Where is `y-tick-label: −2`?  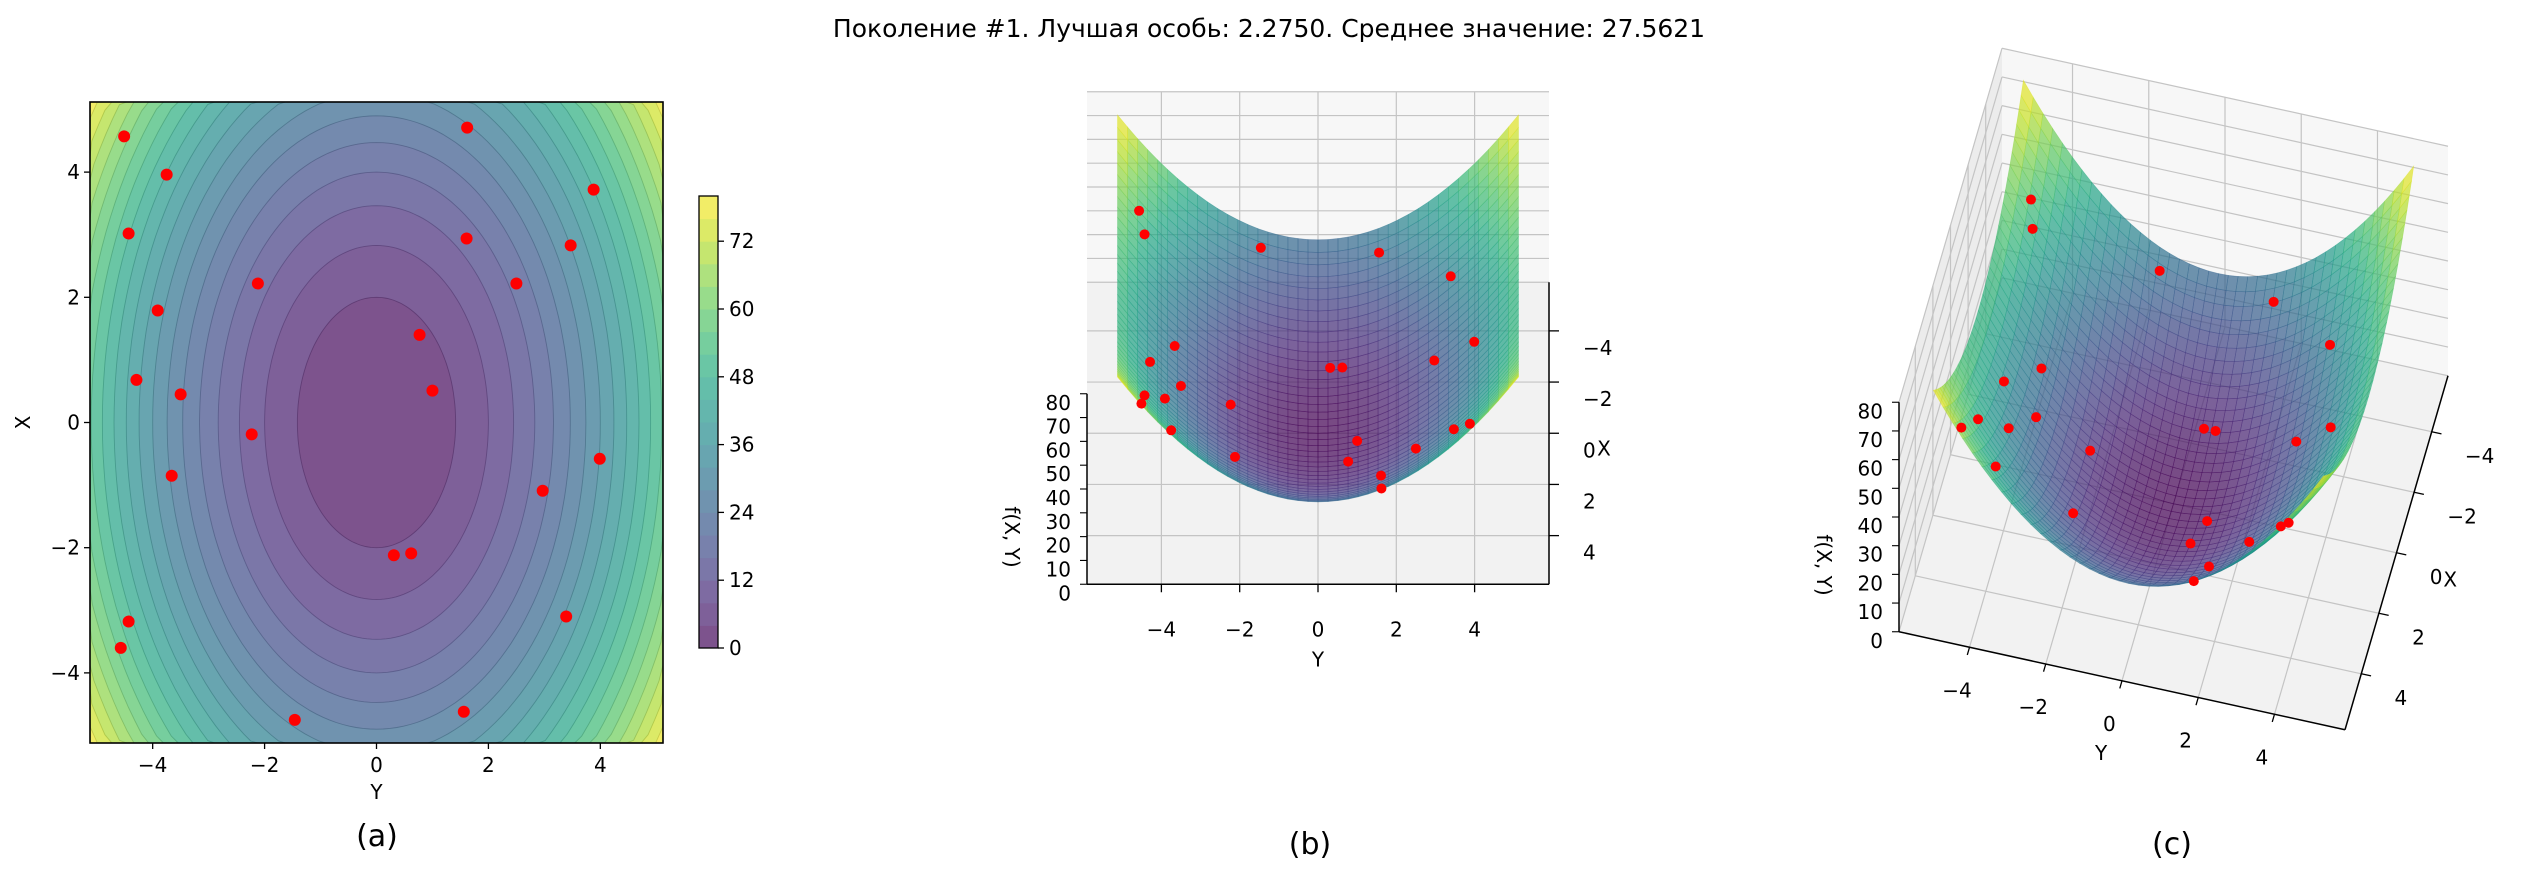 y-tick-label: −2 is located at coordinates (1239, 629).